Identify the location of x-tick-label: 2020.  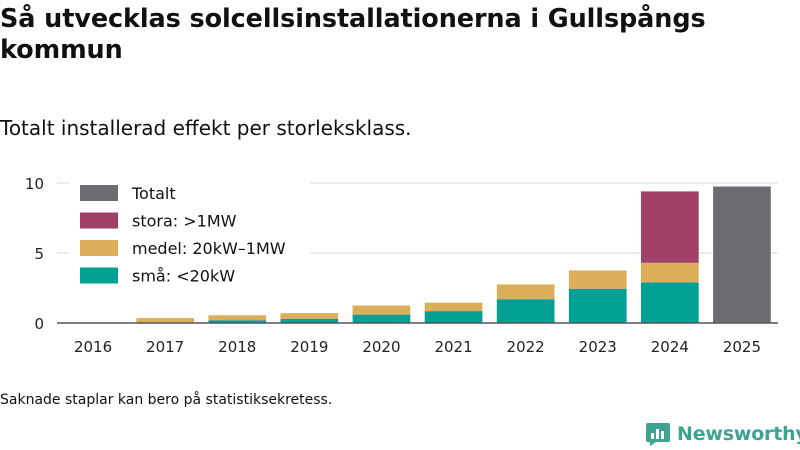
(381, 347).